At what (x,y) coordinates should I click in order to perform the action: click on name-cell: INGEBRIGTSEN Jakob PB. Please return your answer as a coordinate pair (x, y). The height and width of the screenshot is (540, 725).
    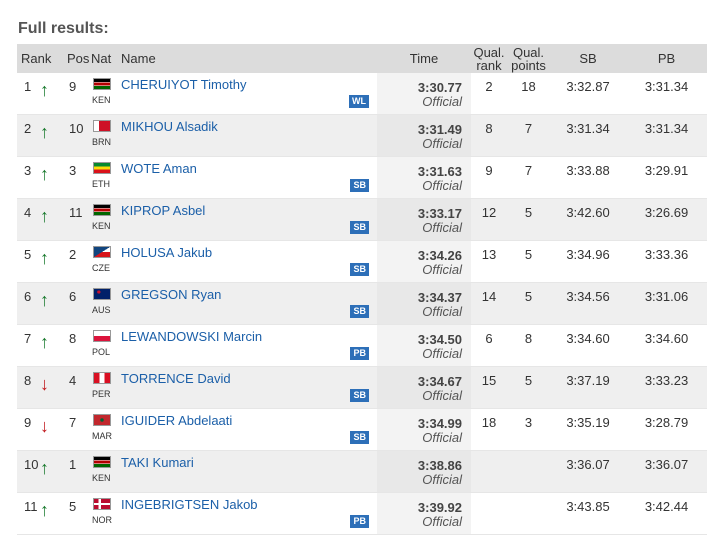
    Looking at the image, I should click on (247, 513).